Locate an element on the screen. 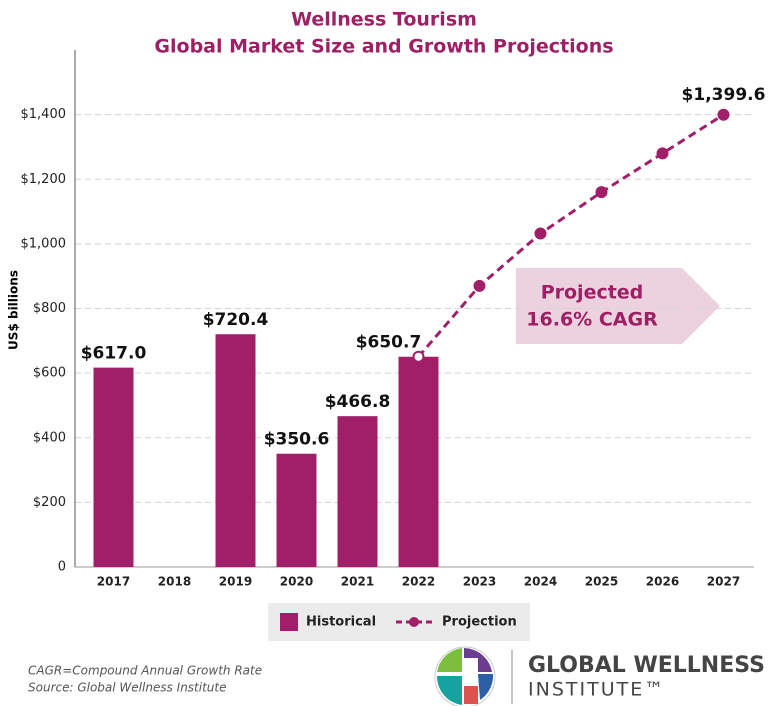  x-tick-label: 2022 is located at coordinates (418, 582).